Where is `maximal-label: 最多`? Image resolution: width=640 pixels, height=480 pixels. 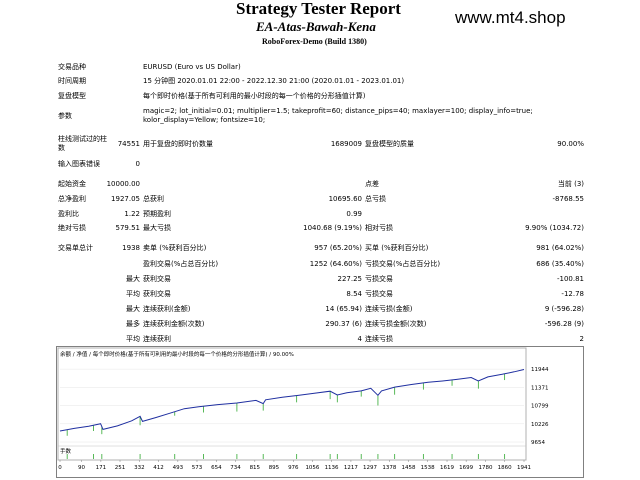
maximal-label: 最多 is located at coordinates (133, 324).